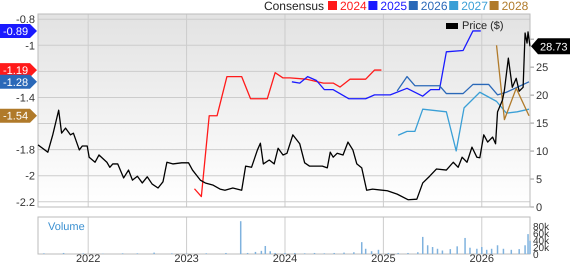  I want to click on legend-label: 2028, so click(515, 6).